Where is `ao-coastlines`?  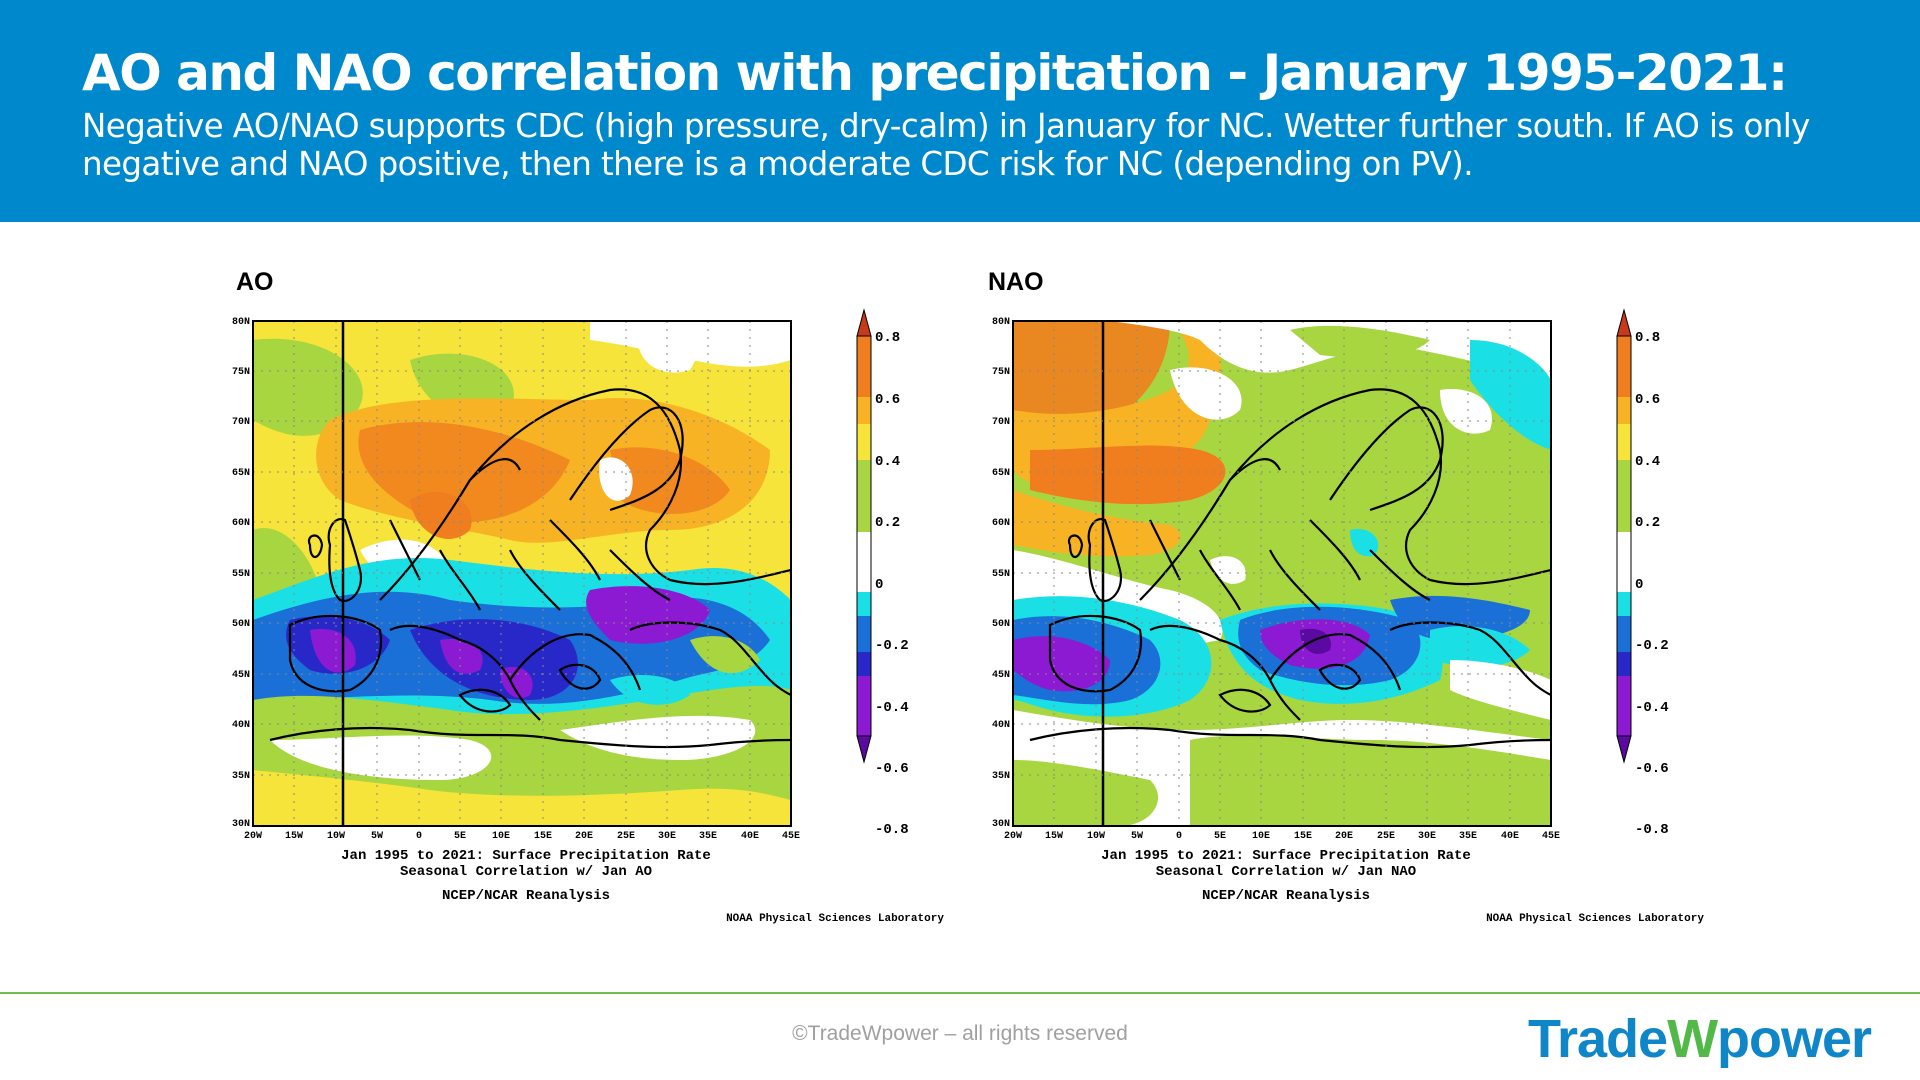 ao-coastlines is located at coordinates (530, 568).